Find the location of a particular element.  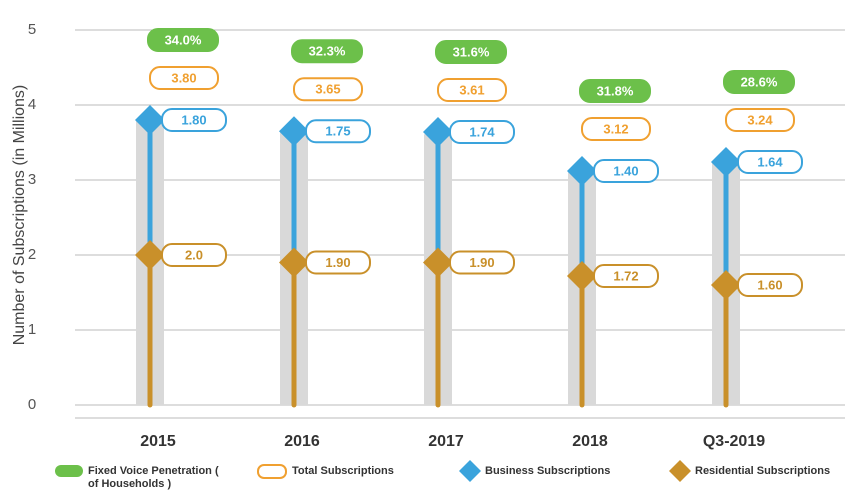

business-box-label: 1.64 is located at coordinates (770, 161).